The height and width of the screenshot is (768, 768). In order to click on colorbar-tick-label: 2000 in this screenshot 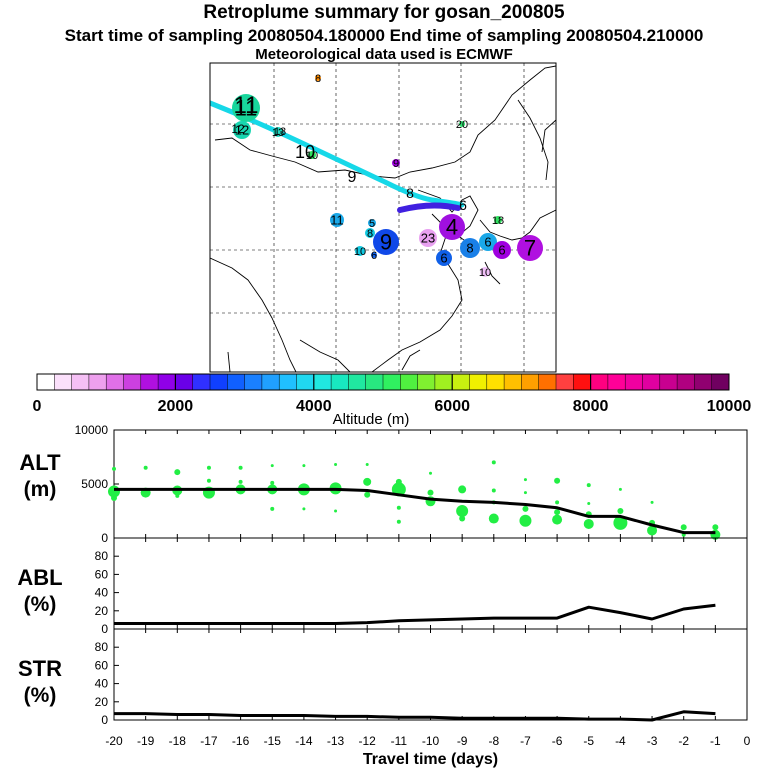, I will do `click(176, 406)`.